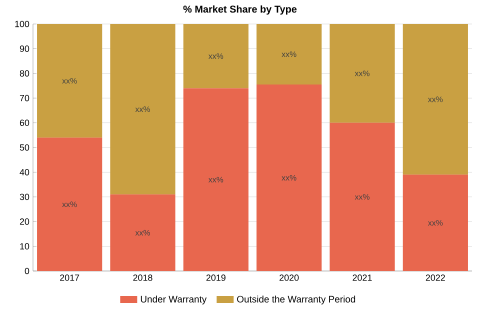  What do you see at coordinates (25, 73) in the screenshot?
I see `y-tick-label: 80` at bounding box center [25, 73].